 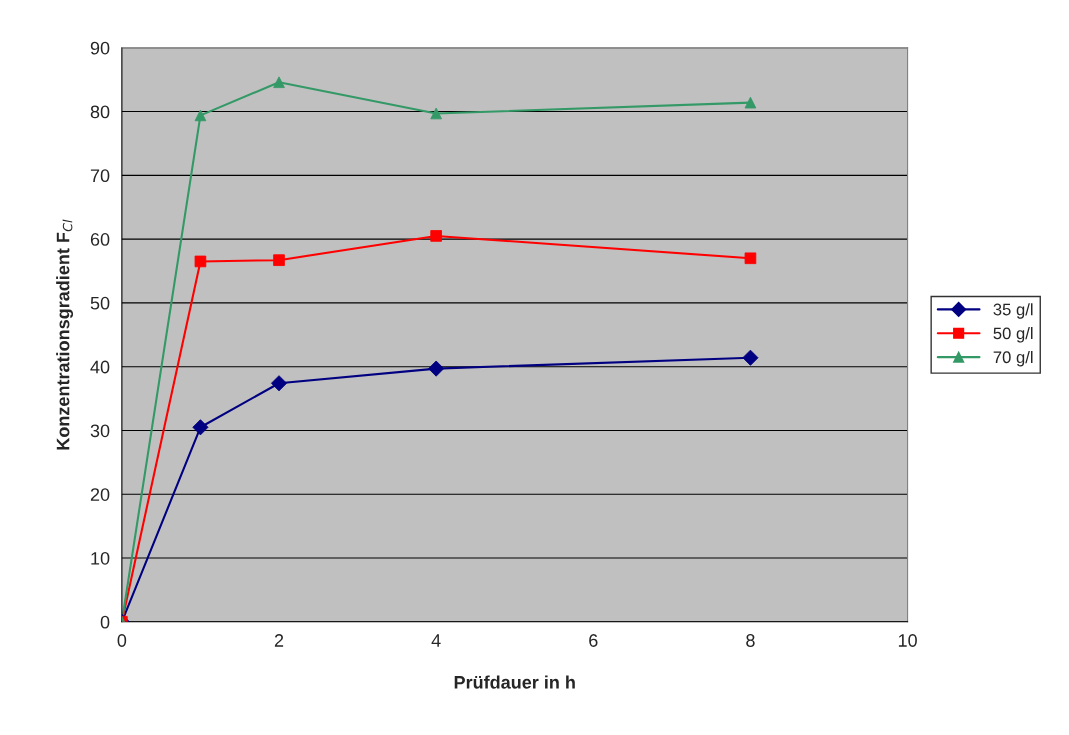 I want to click on y-tick-label: 20, so click(x=100, y=494).